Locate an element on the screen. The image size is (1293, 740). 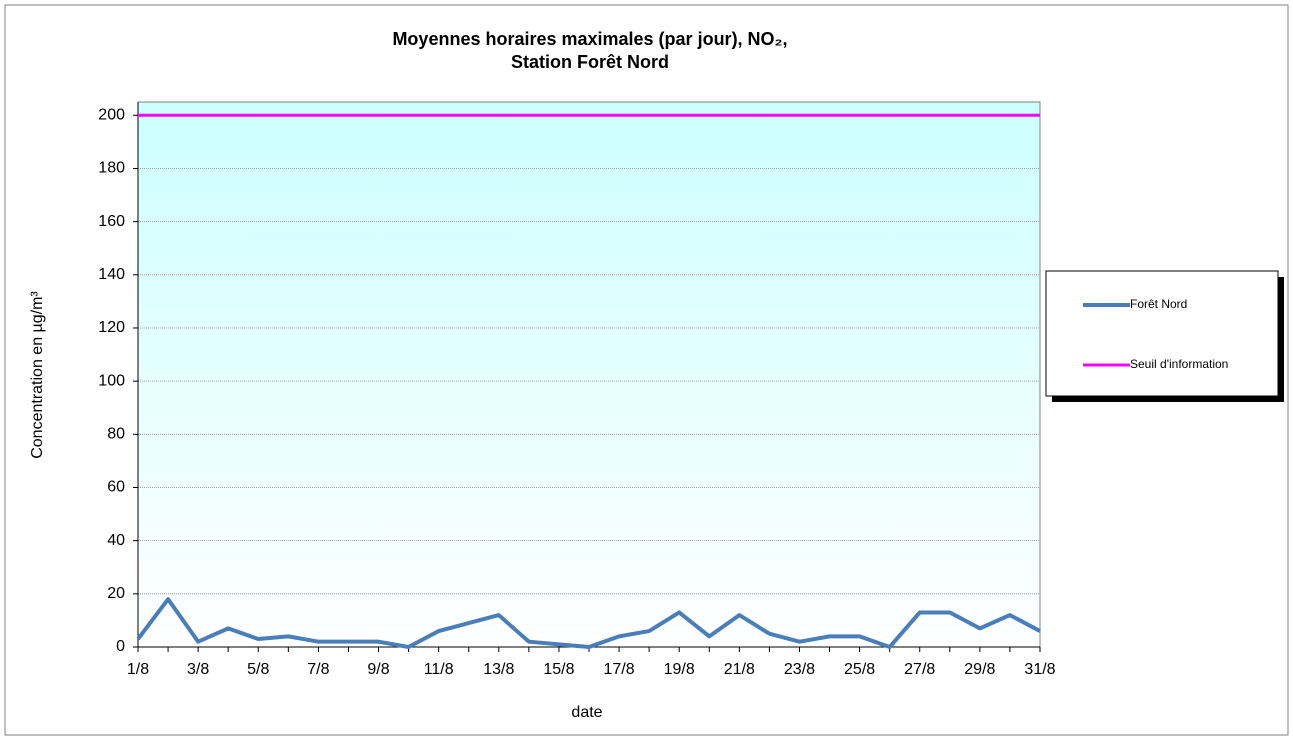
legend-box is located at coordinates (1162, 333).